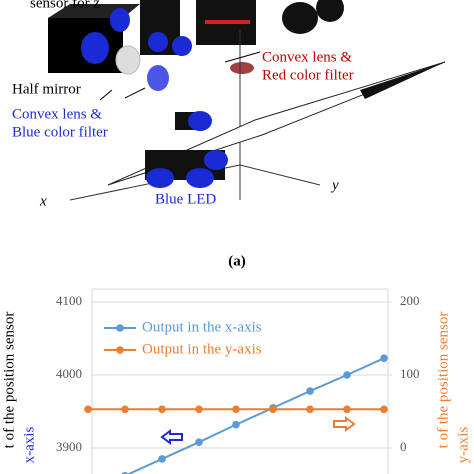 The height and width of the screenshot is (474, 474). I want to click on stylus-tip, so click(402, 80).